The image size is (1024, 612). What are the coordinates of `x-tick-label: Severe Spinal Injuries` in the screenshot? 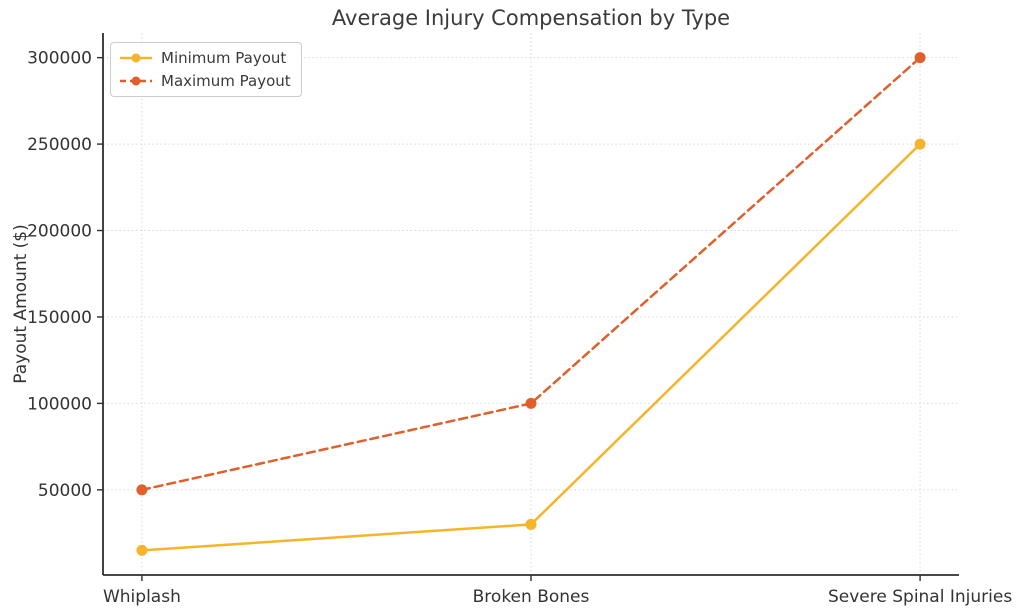 It's located at (920, 597).